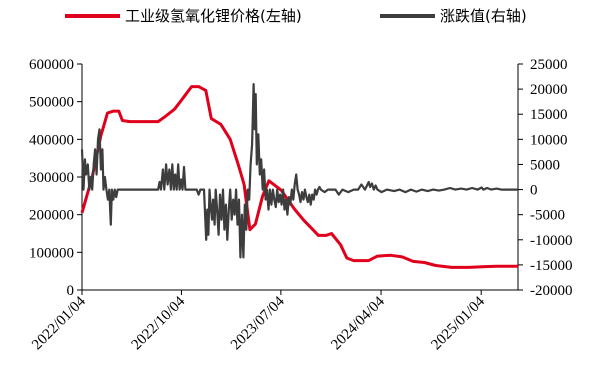 This screenshot has width=597, height=381. I want to click on y-right-tick-label: 20000, so click(549, 90).